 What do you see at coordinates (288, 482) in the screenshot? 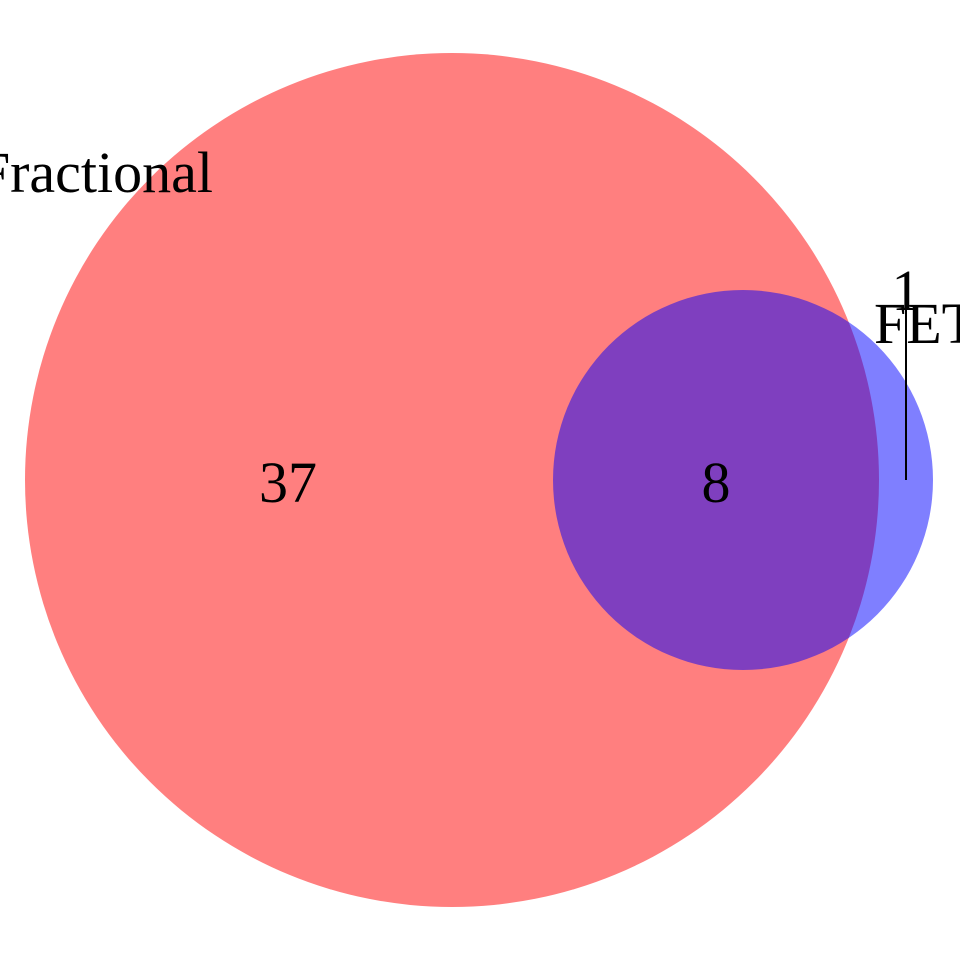
I see `only-fractional-count: 37` at bounding box center [288, 482].